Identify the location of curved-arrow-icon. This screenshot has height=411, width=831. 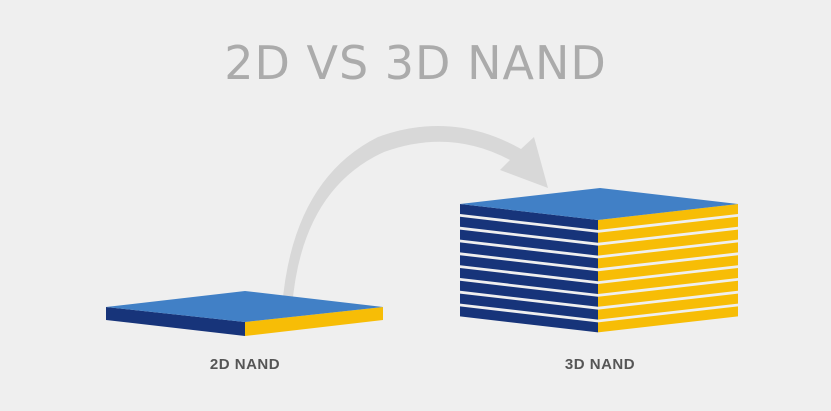
(415, 216).